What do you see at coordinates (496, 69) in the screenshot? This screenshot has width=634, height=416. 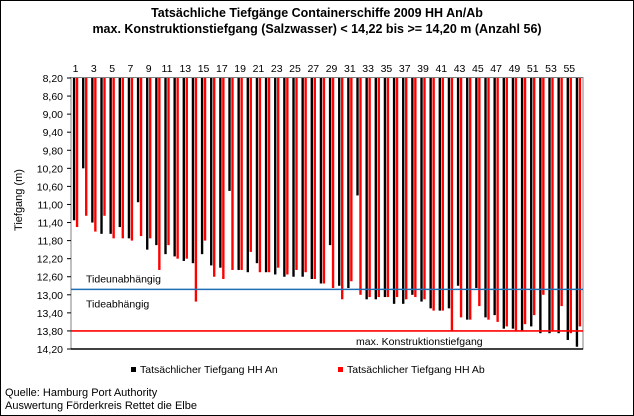 I see `x-tick-label: 47` at bounding box center [496, 69].